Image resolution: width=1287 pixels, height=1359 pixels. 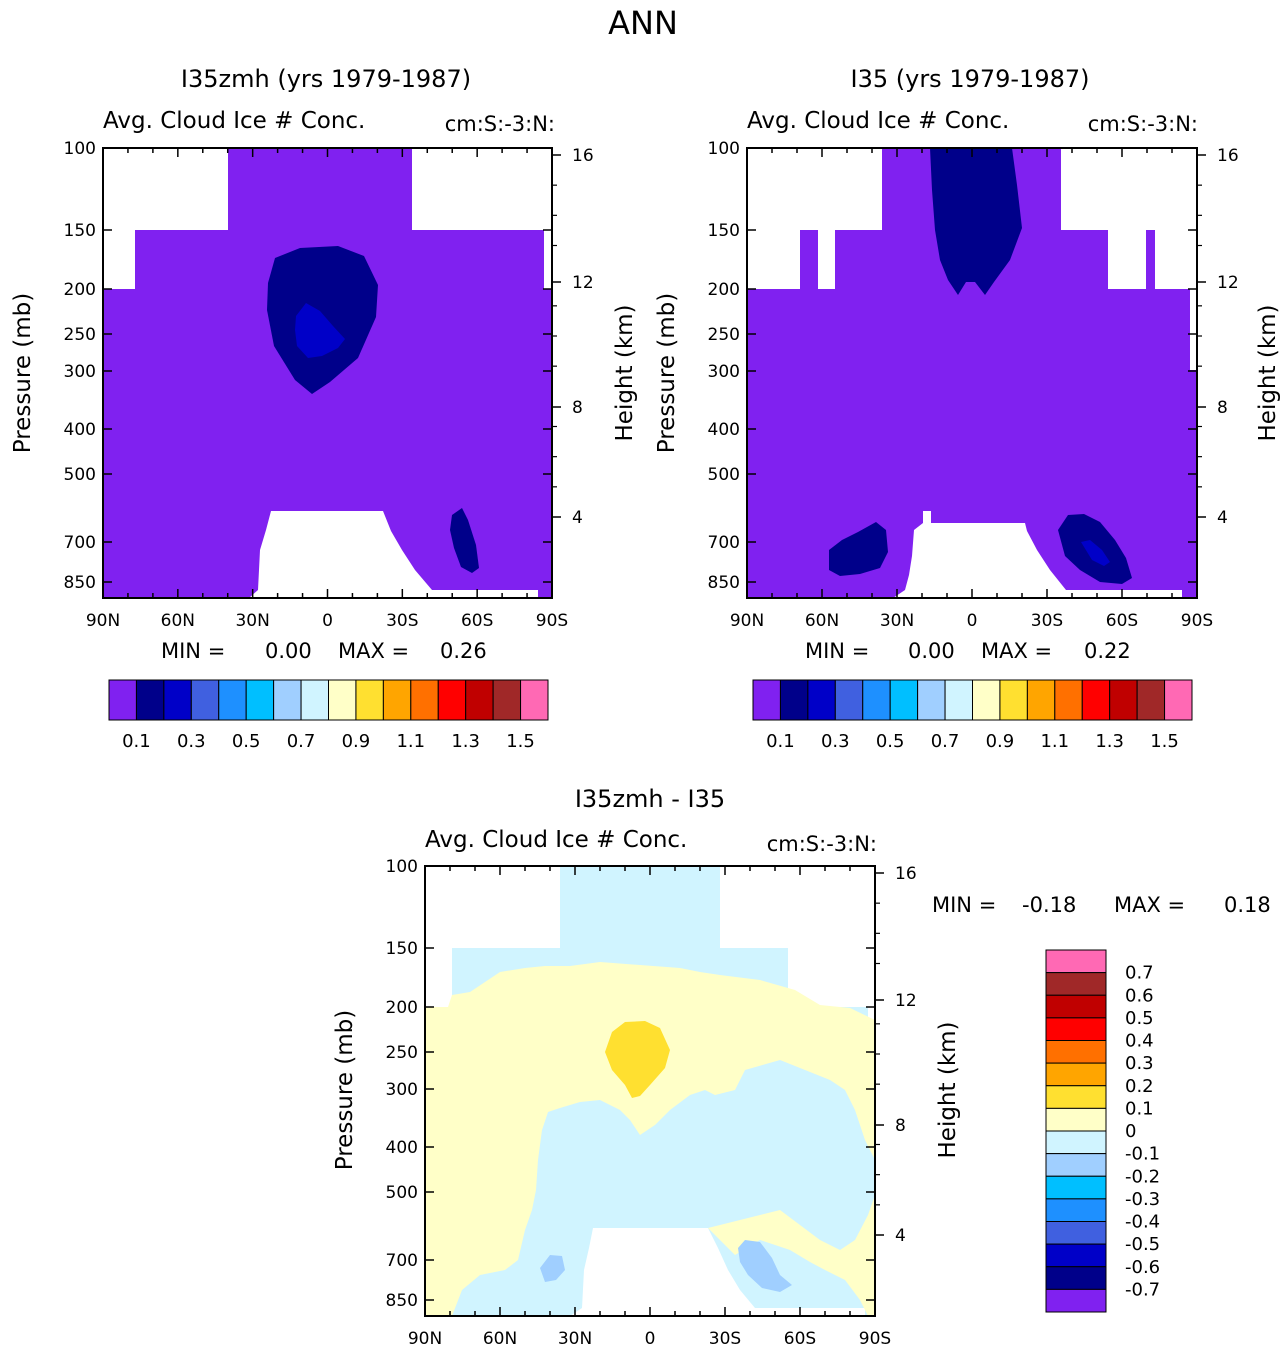 I want to click on colorbar-label: -0.5, so click(x=1142, y=1244).